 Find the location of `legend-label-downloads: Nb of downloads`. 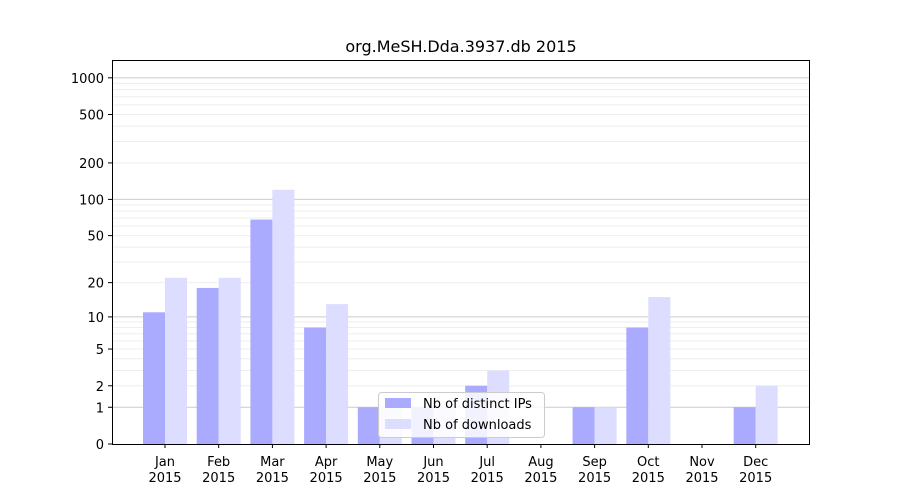

legend-label-downloads: Nb of downloads is located at coordinates (477, 425).